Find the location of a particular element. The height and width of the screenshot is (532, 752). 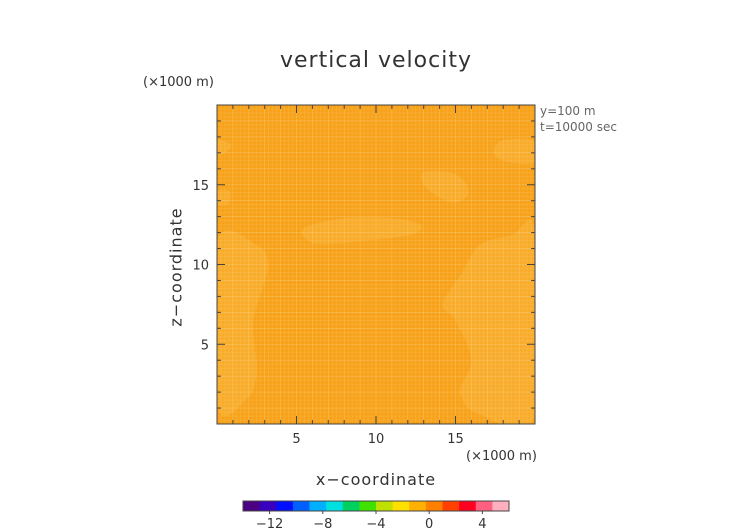

colorbar-tick-label: −12 is located at coordinates (269, 524).